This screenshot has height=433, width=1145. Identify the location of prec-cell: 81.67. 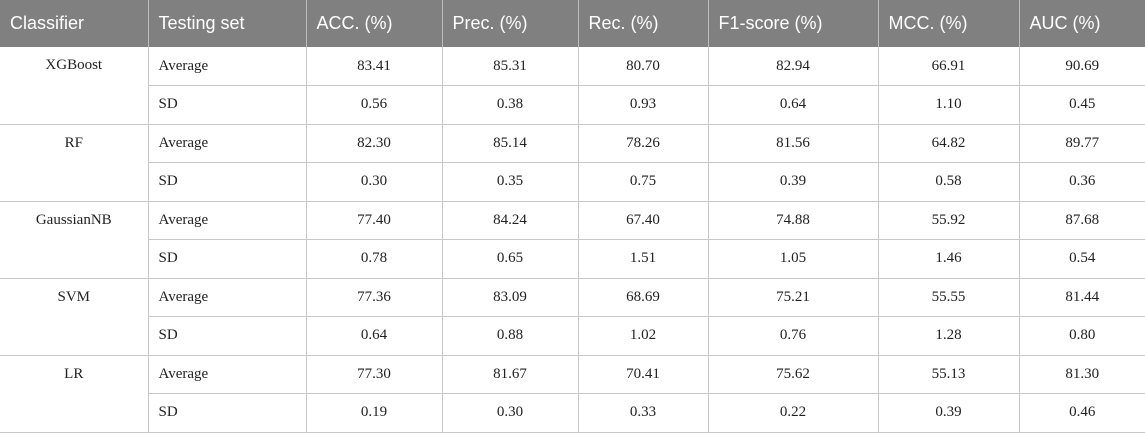
(510, 374).